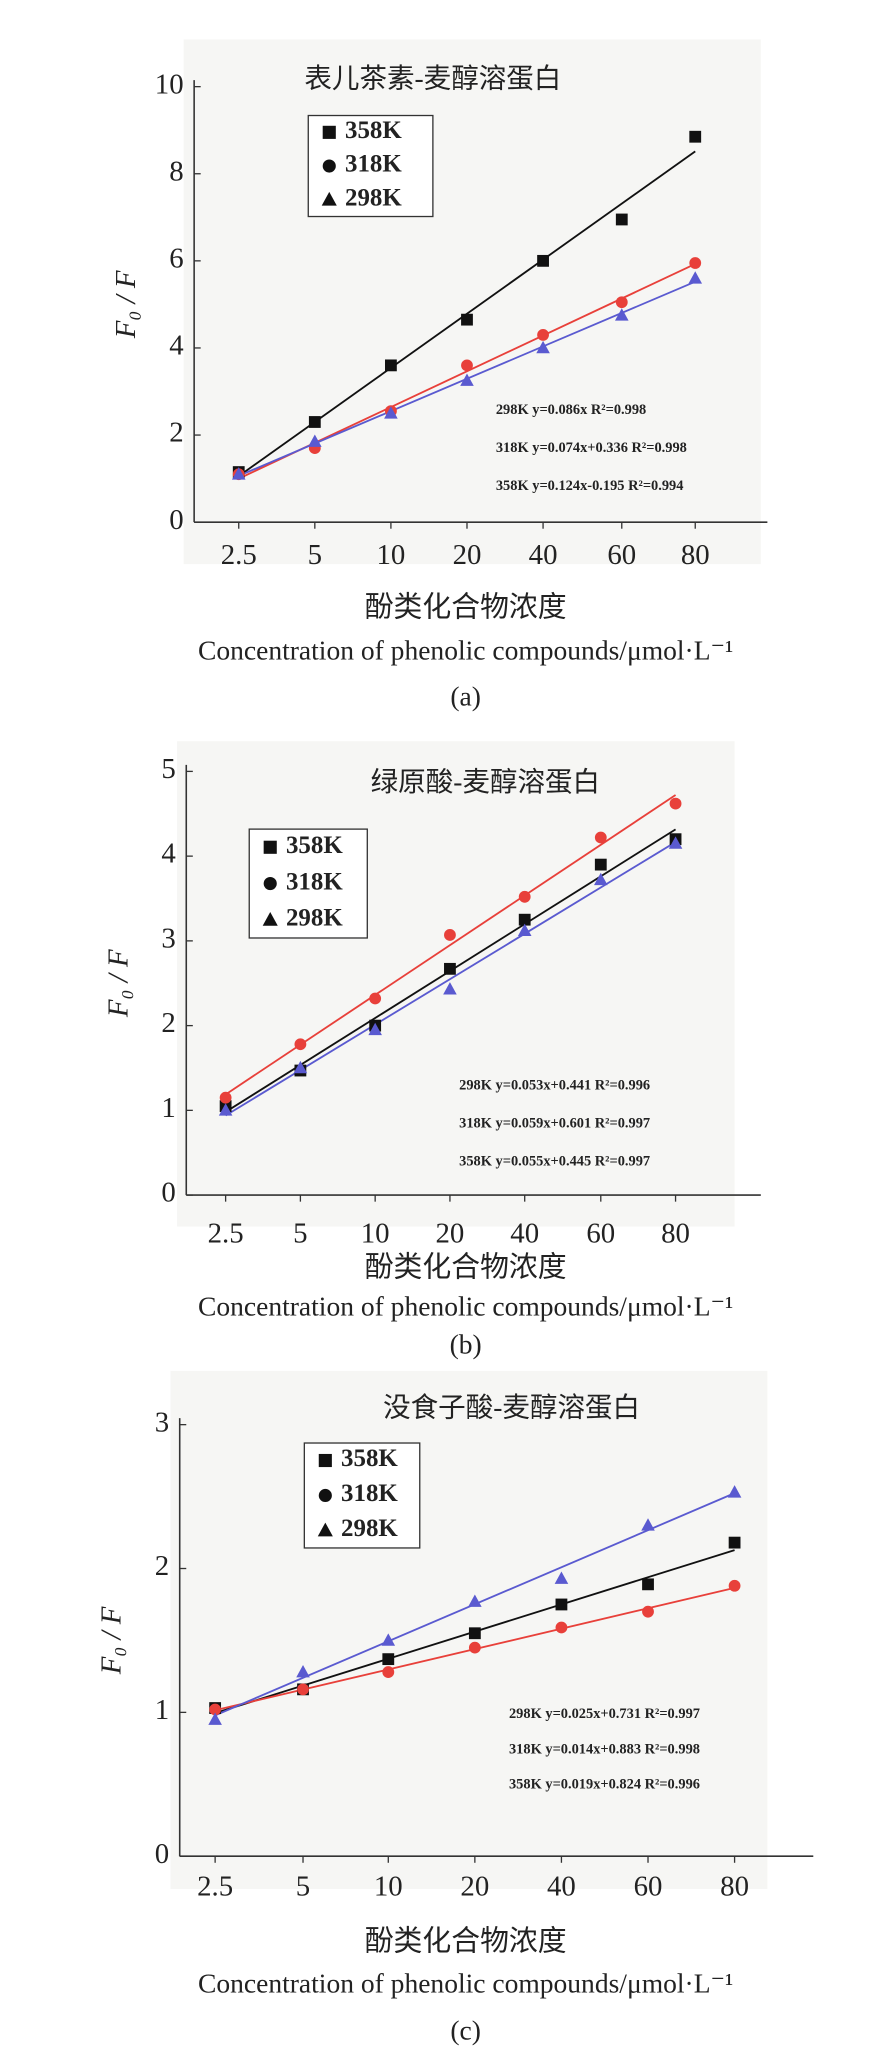 This screenshot has height=2057, width=892. What do you see at coordinates (176, 258) in the screenshot?
I see `y-tick-label: 6` at bounding box center [176, 258].